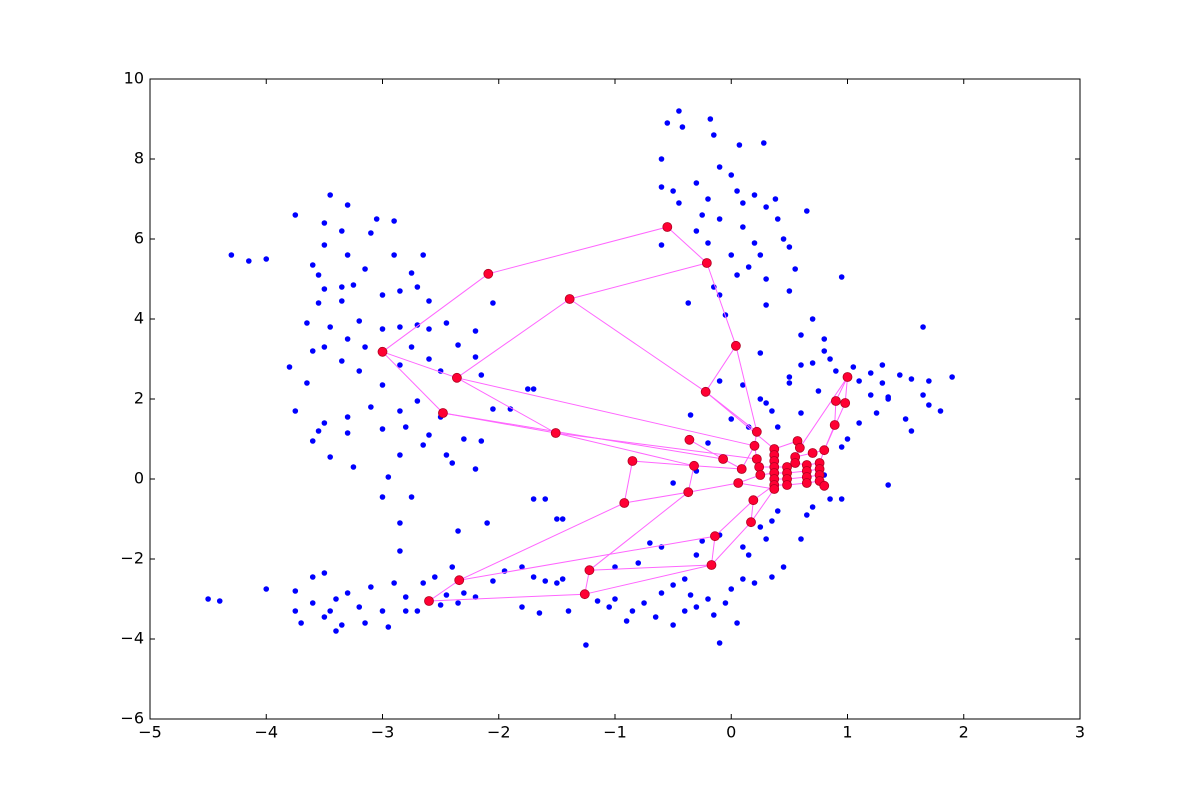  Describe the element at coordinates (139, 398) in the screenshot. I see `y-tick-label: 2` at that location.